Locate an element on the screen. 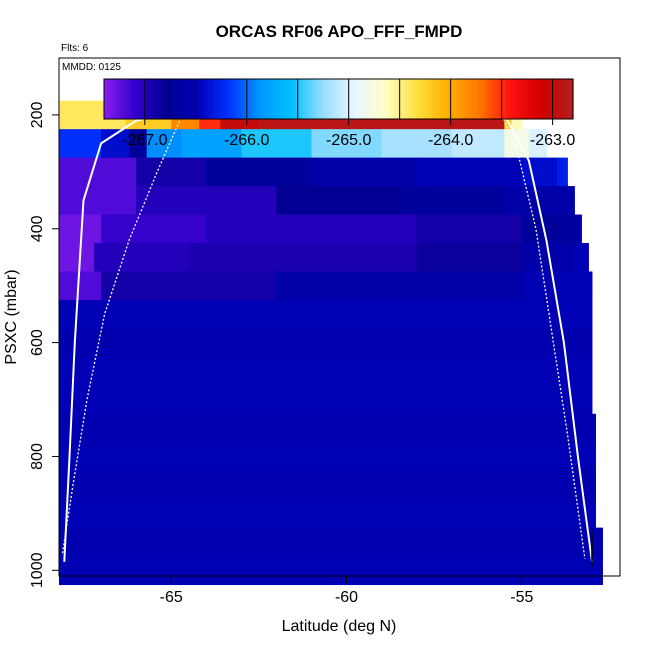  y-axis-label: PSXC (mbar) is located at coordinates (11, 316).